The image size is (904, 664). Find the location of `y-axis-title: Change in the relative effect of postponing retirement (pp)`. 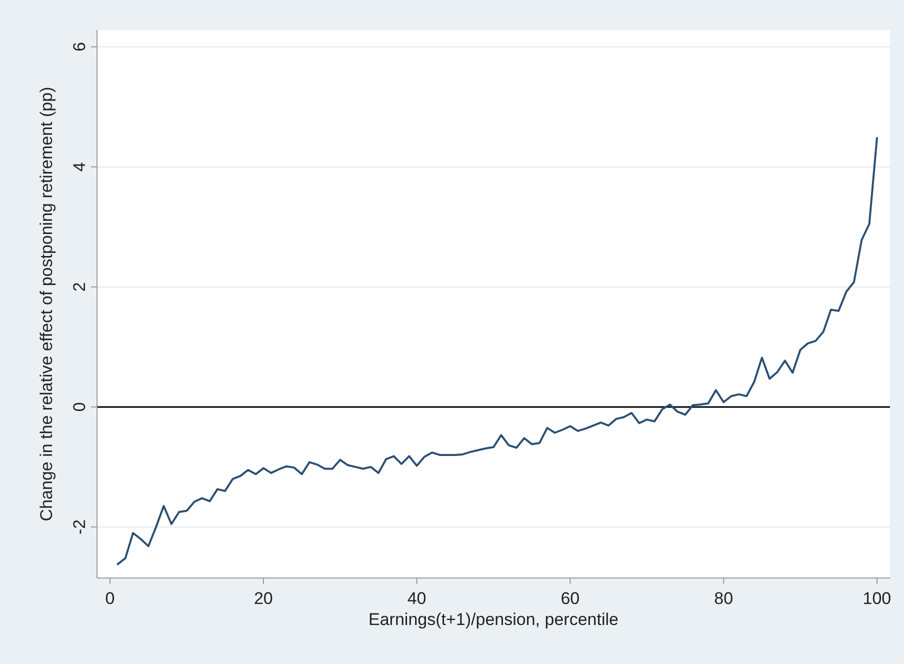

y-axis-title: Change in the relative effect of postponing retirement (pp) is located at coordinates (46, 304).